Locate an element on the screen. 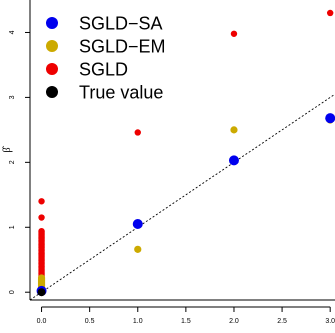 The height and width of the screenshot is (333, 335). point-true-value is located at coordinates (41, 292).